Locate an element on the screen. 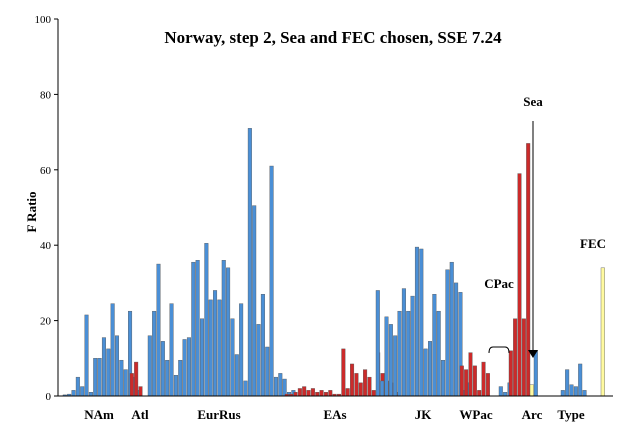 The image size is (629, 431). sea-arrow-head is located at coordinates (533, 354).